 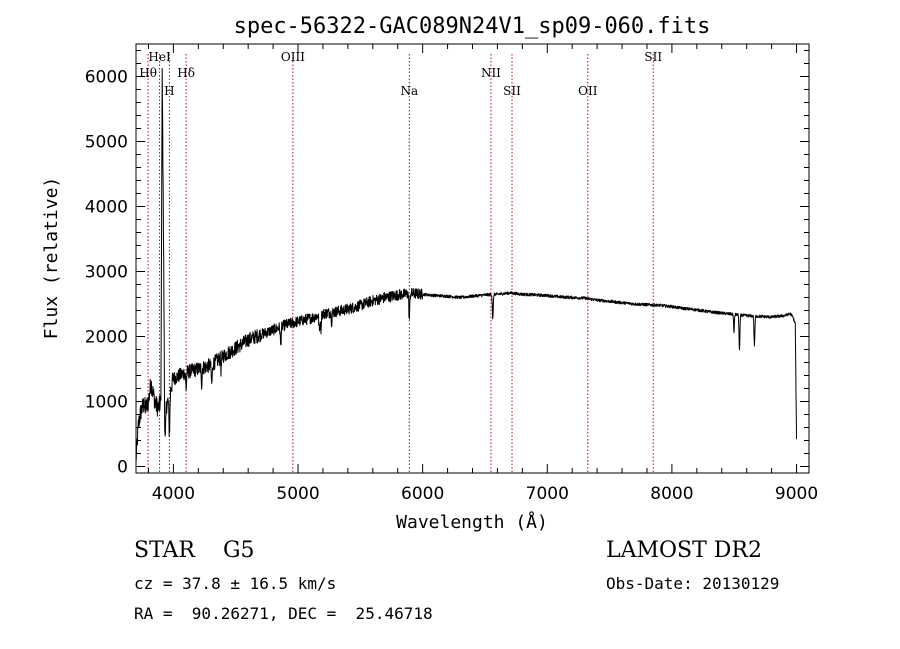 I want to click on x-tick-label: 7000, so click(x=547, y=494).